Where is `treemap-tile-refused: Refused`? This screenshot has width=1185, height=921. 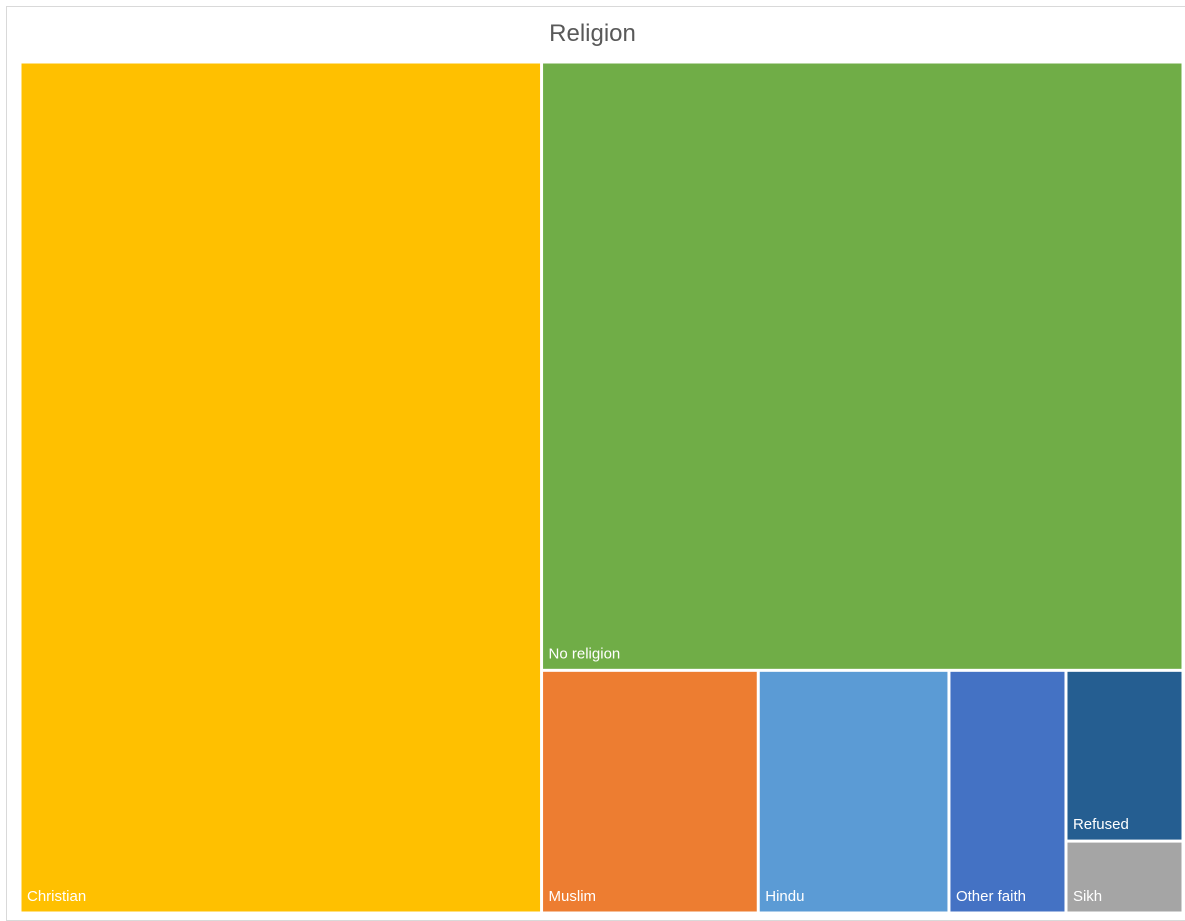 treemap-tile-refused: Refused is located at coordinates (1124, 755).